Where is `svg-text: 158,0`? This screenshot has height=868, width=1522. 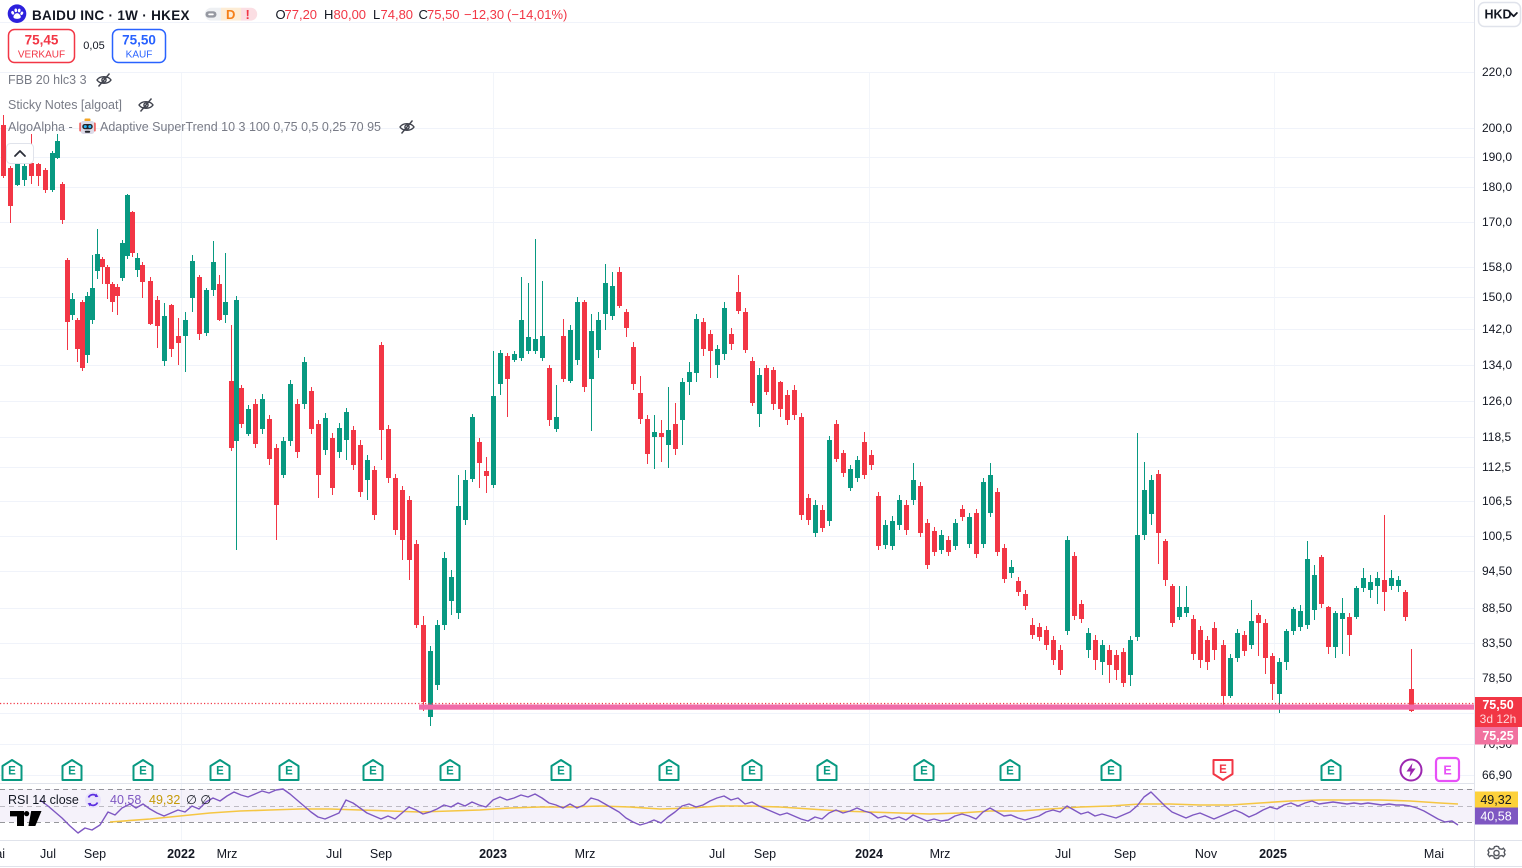
svg-text: 158,0 is located at coordinates (1497, 267).